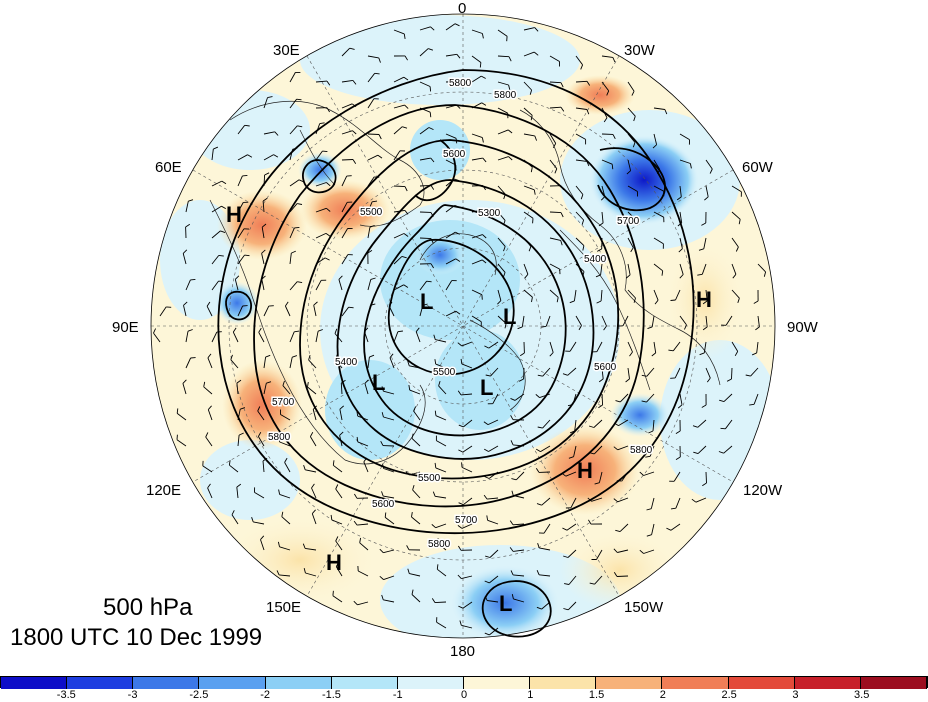 The image size is (928, 702). What do you see at coordinates (596, 695) in the screenshot?
I see `colorbar-tick-label: 1.5` at bounding box center [596, 695].